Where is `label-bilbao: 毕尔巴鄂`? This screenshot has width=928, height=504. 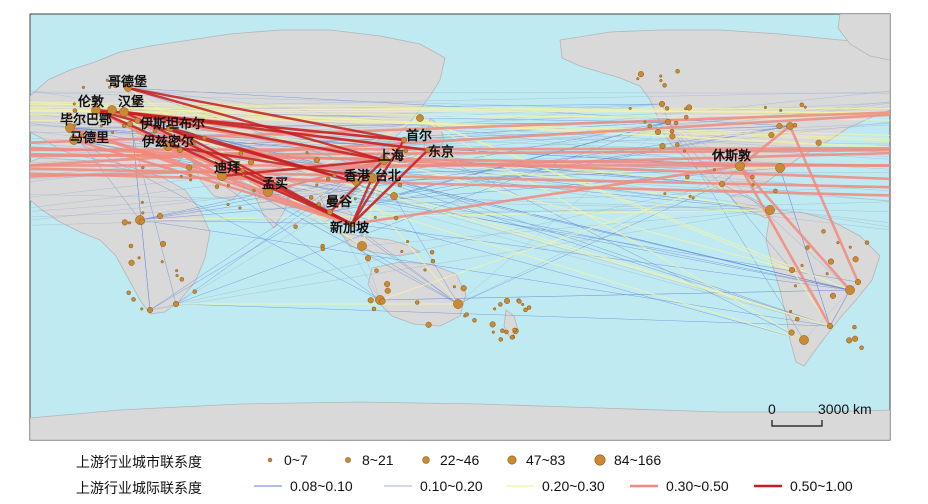 label-bilbao: 毕尔巴鄂 is located at coordinates (86, 120).